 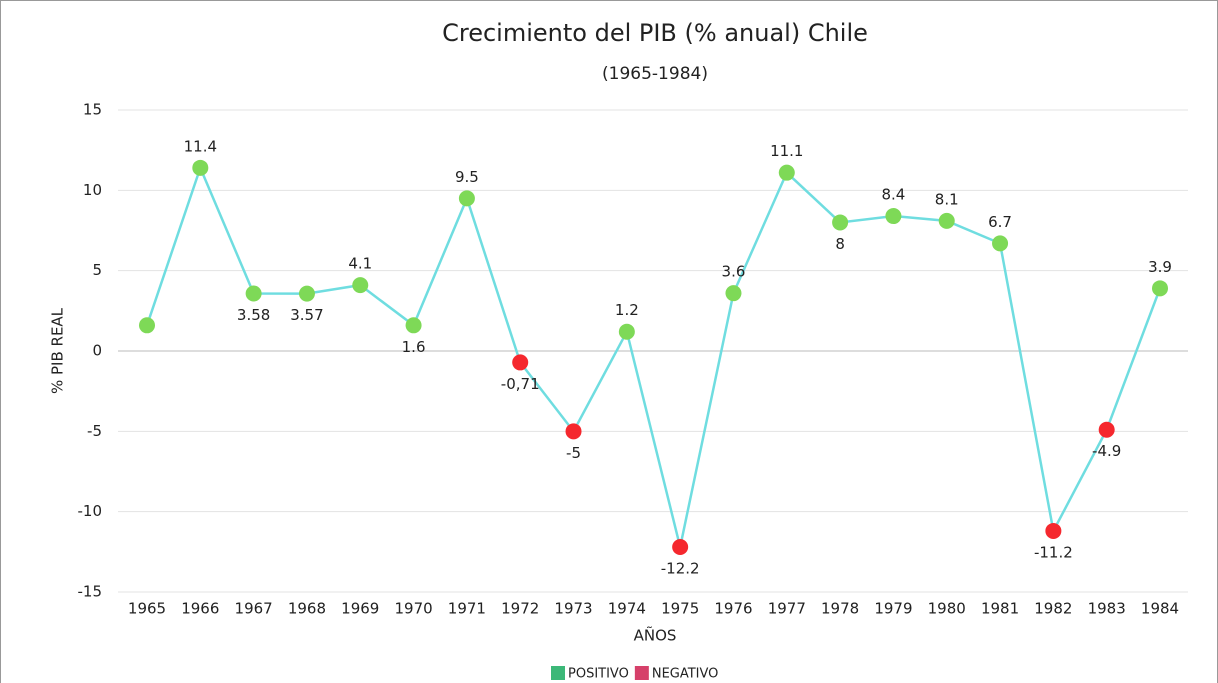 What do you see at coordinates (94, 431) in the screenshot?
I see `y-tick-label: -5` at bounding box center [94, 431].